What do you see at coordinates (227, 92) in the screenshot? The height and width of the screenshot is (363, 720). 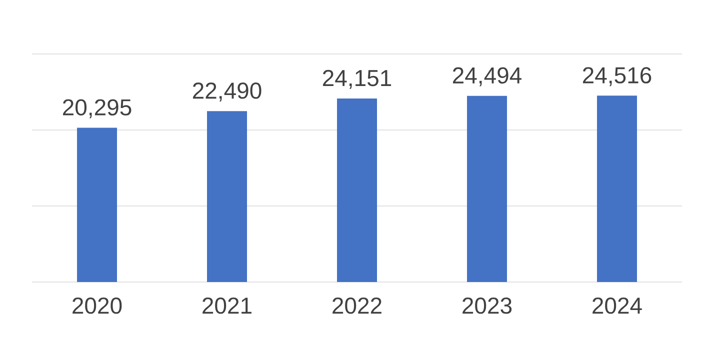 I see `data-label: 22,490` at bounding box center [227, 92].